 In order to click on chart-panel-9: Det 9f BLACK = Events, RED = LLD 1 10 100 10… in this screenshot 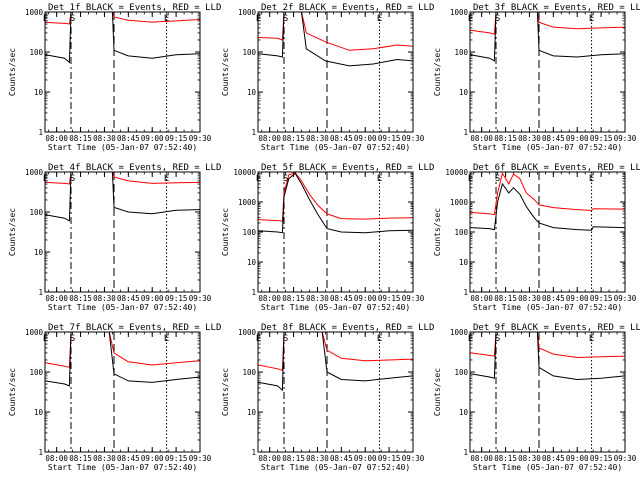, I will do `click(536, 397)`.